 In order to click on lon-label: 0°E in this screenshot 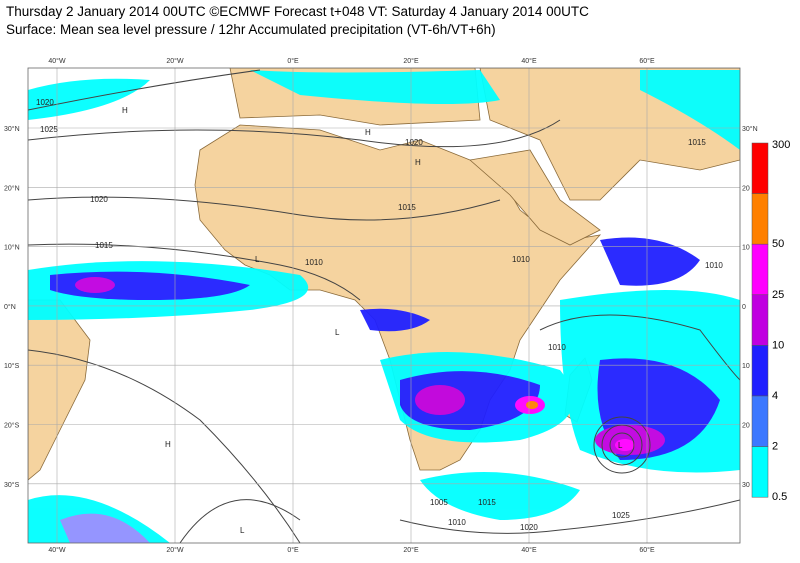, I will do `click(293, 61)`.